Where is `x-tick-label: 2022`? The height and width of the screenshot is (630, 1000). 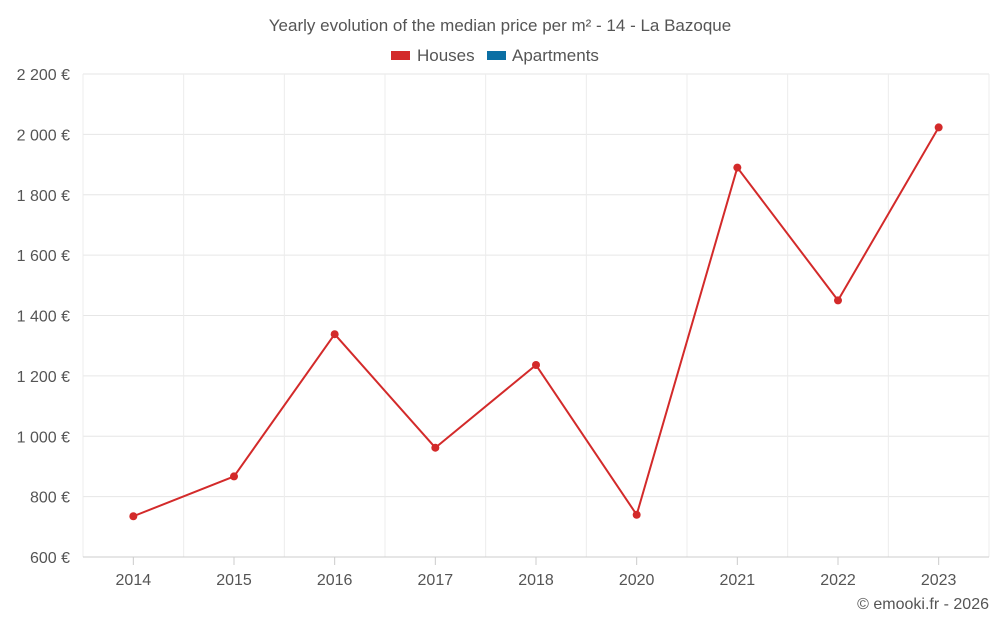
x-tick-label: 2022 is located at coordinates (838, 580).